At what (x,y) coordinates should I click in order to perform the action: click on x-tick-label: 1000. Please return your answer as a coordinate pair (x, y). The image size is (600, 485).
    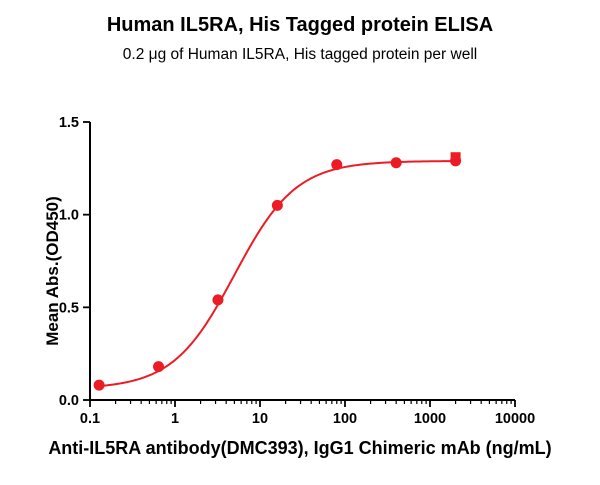
    Looking at the image, I should click on (430, 419).